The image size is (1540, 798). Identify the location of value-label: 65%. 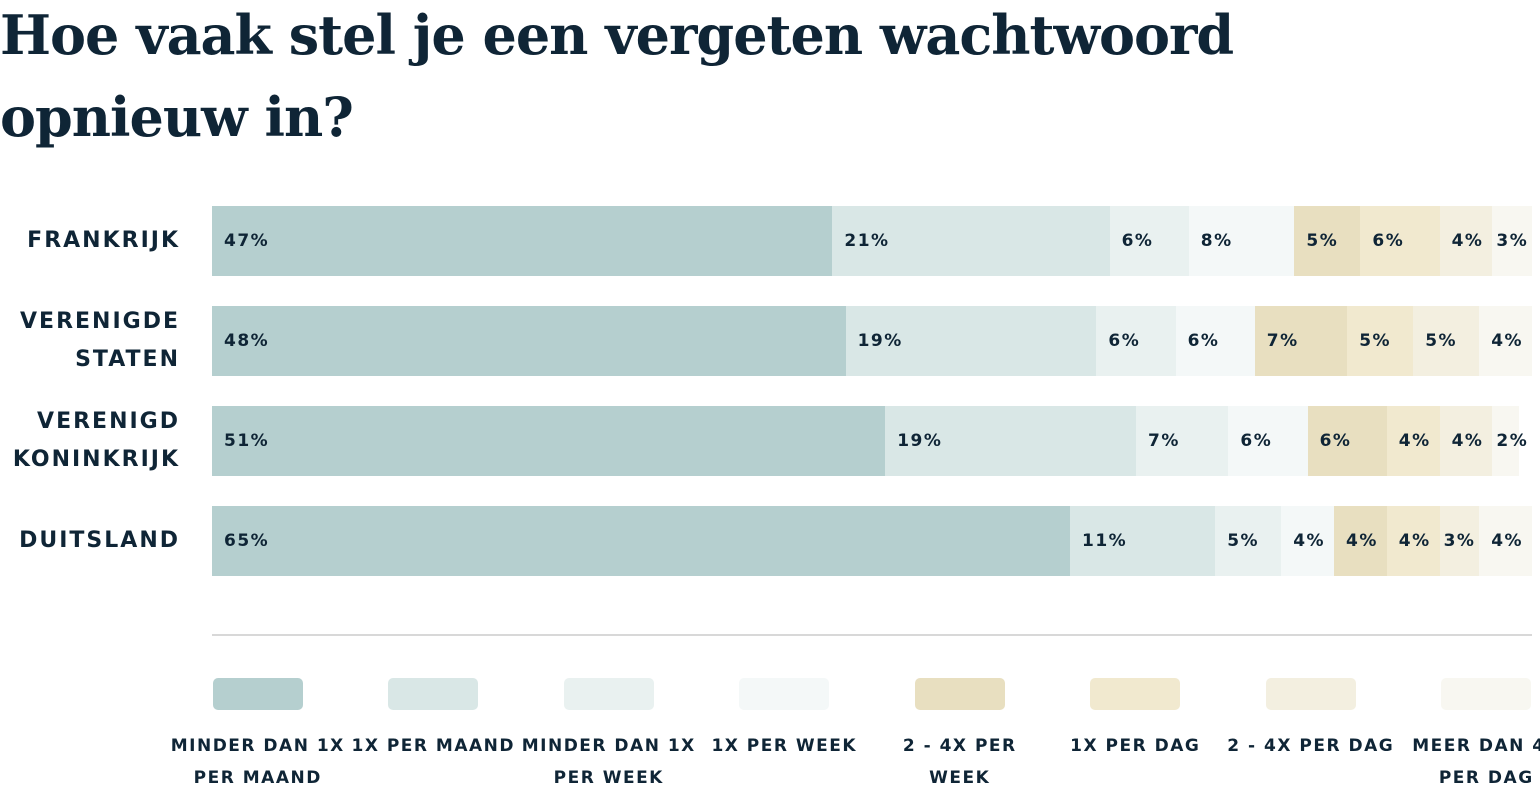
(247, 541).